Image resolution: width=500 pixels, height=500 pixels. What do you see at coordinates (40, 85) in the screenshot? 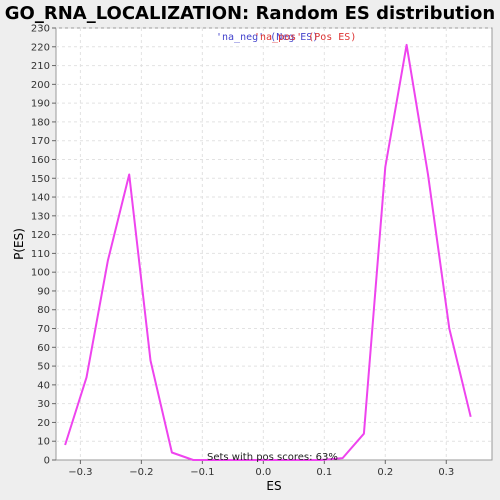
I see `y-tick-label: 200` at bounding box center [40, 85].